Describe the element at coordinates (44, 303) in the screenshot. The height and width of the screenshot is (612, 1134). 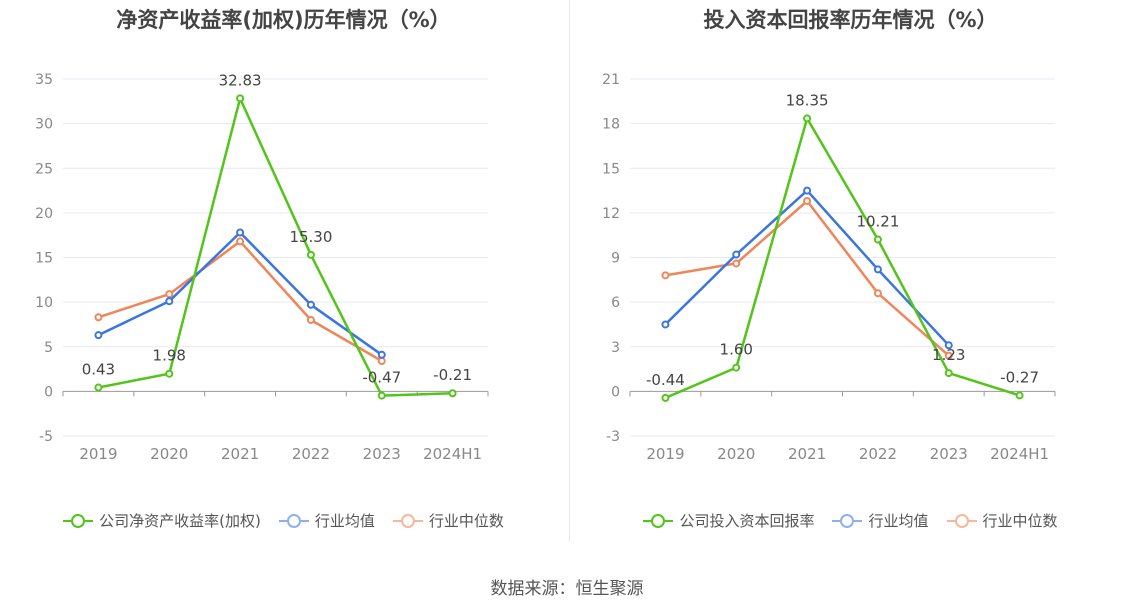
I see `y-tick-label: 10` at that location.